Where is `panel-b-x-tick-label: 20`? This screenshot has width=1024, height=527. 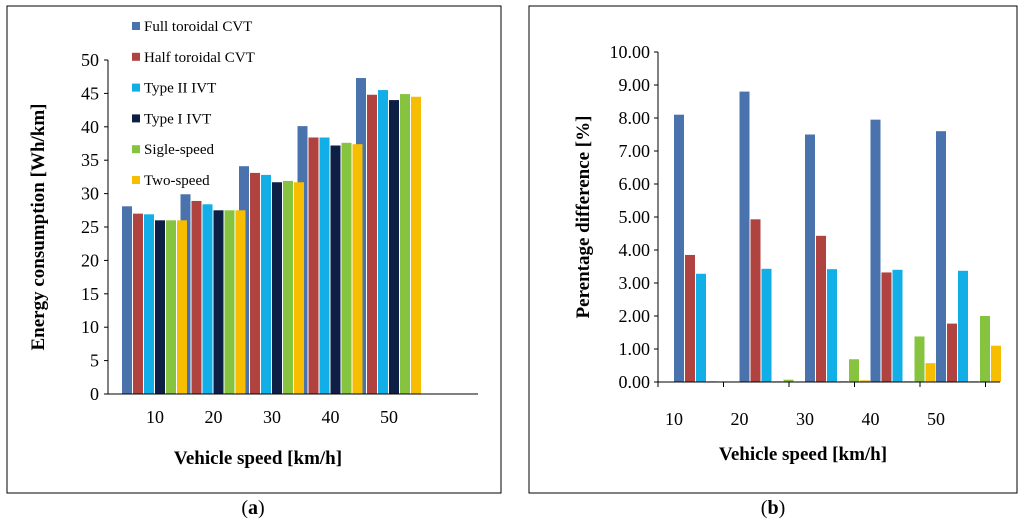 panel-b-x-tick-label: 20 is located at coordinates (740, 419).